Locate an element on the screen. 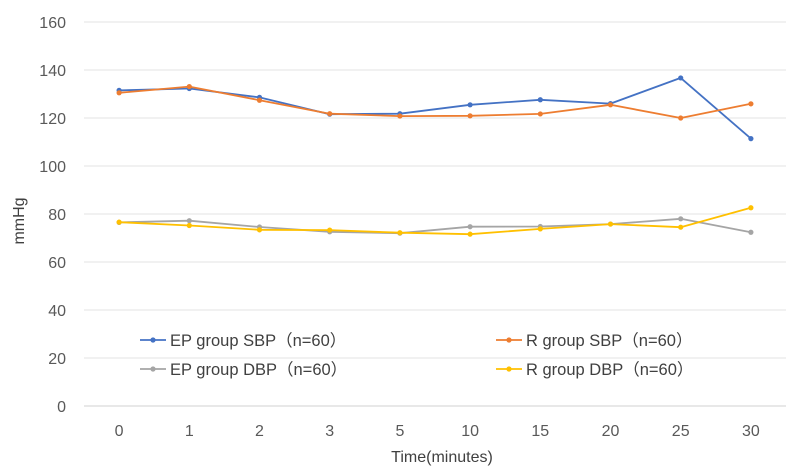 This screenshot has width=792, height=468. y-tick-label: 140 is located at coordinates (52, 71).